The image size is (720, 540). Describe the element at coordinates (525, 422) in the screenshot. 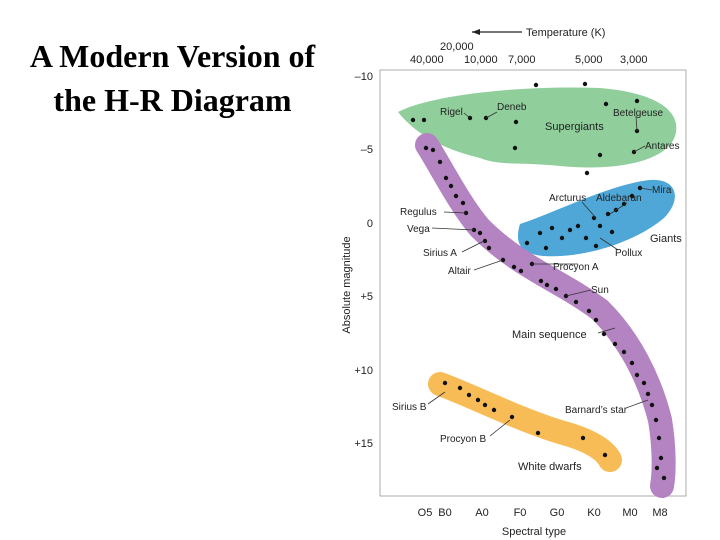

I see `white-dwarfs-band` at that location.